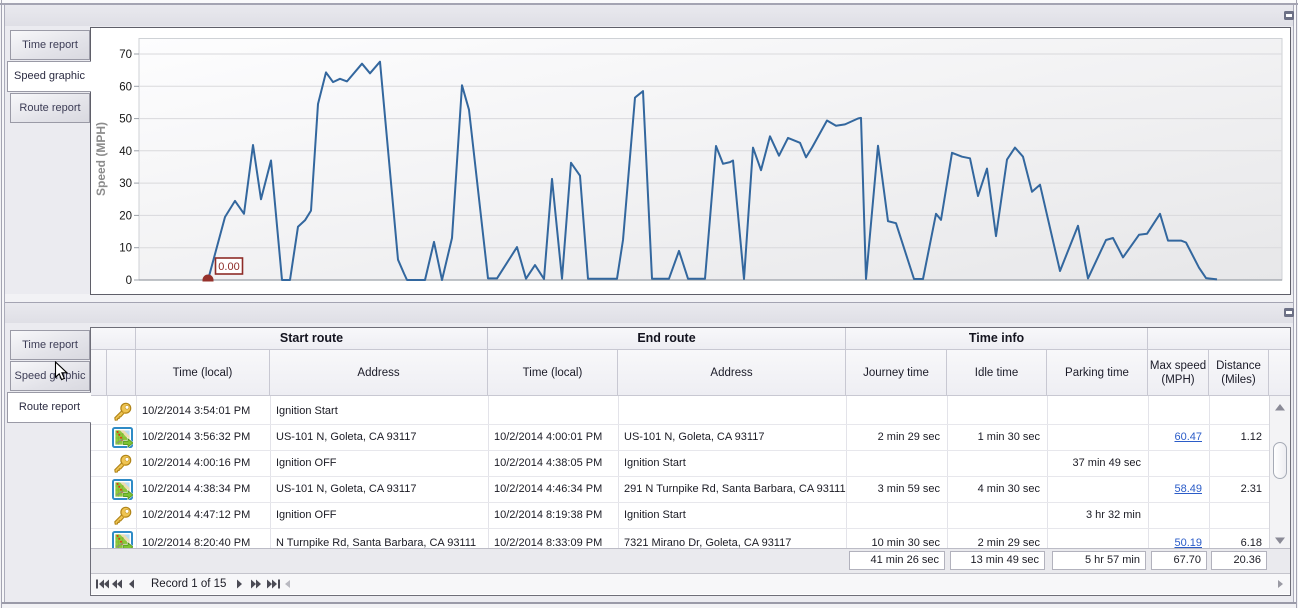 This screenshot has width=1298, height=608. Describe the element at coordinates (125, 184) in the screenshot. I see `svg-text: 30` at that location.